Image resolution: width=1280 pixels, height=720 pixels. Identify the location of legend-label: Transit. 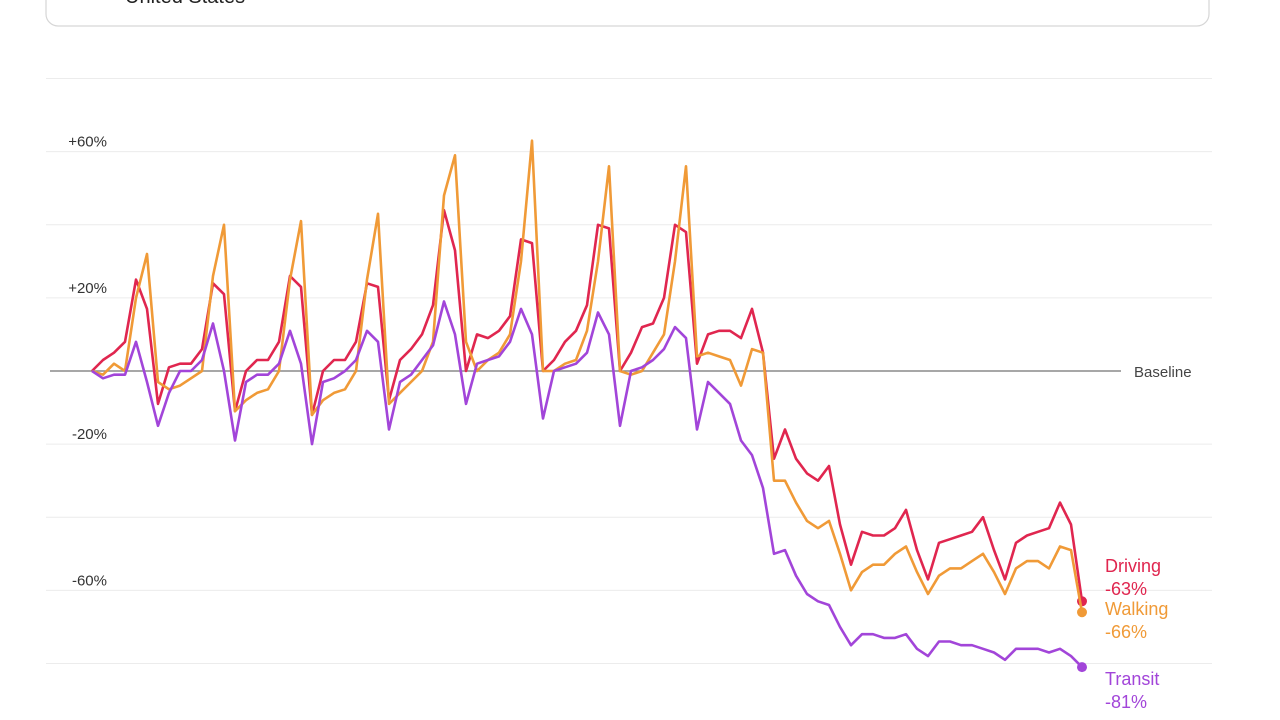
(1132, 679).